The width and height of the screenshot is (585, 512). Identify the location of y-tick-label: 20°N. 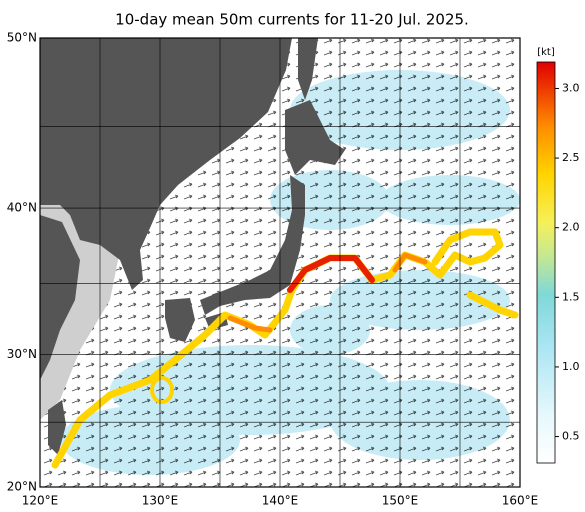
(22, 487).